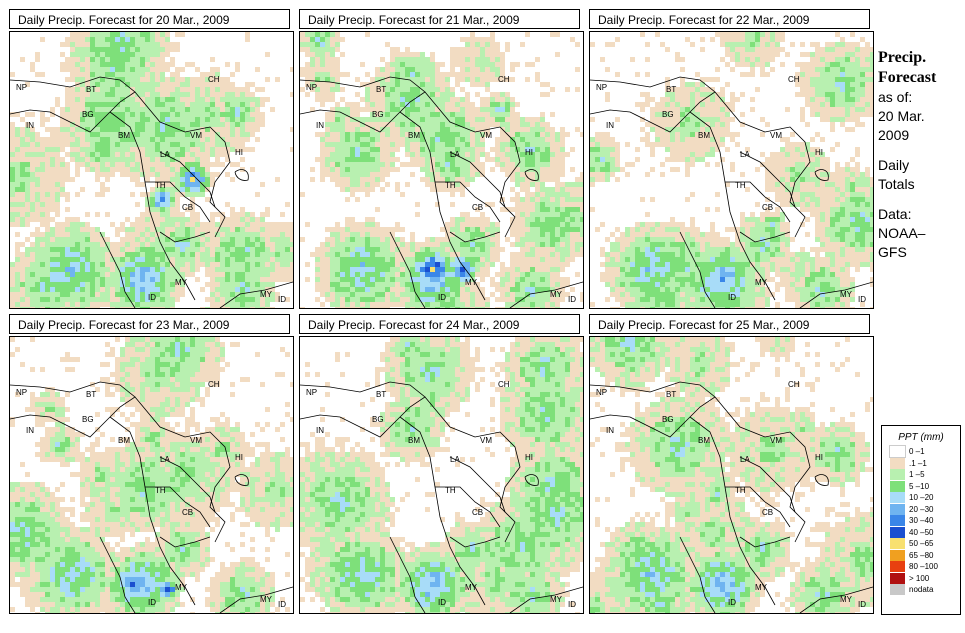 Image resolution: width=965 pixels, height=633 pixels. What do you see at coordinates (921, 437) in the screenshot?
I see `legend-title: PPT (mm)` at bounding box center [921, 437].